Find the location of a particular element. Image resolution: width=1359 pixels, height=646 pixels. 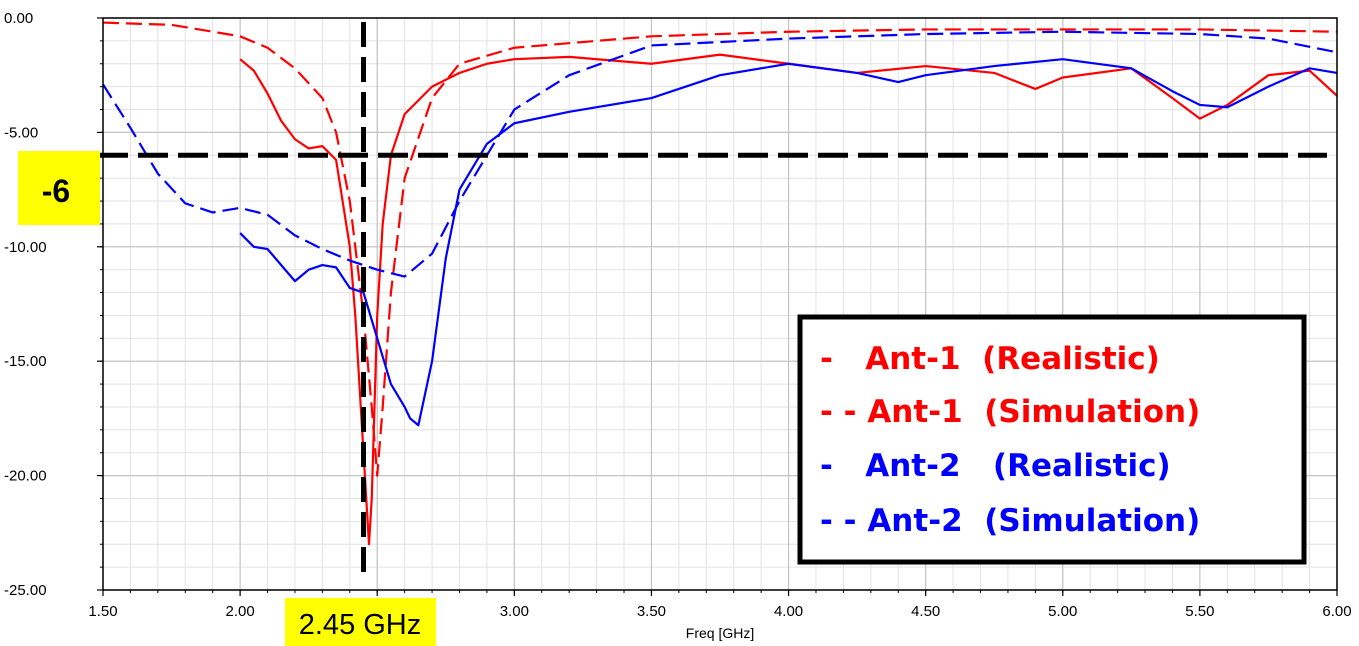

x-tick-label: 3.50 is located at coordinates (651, 611).